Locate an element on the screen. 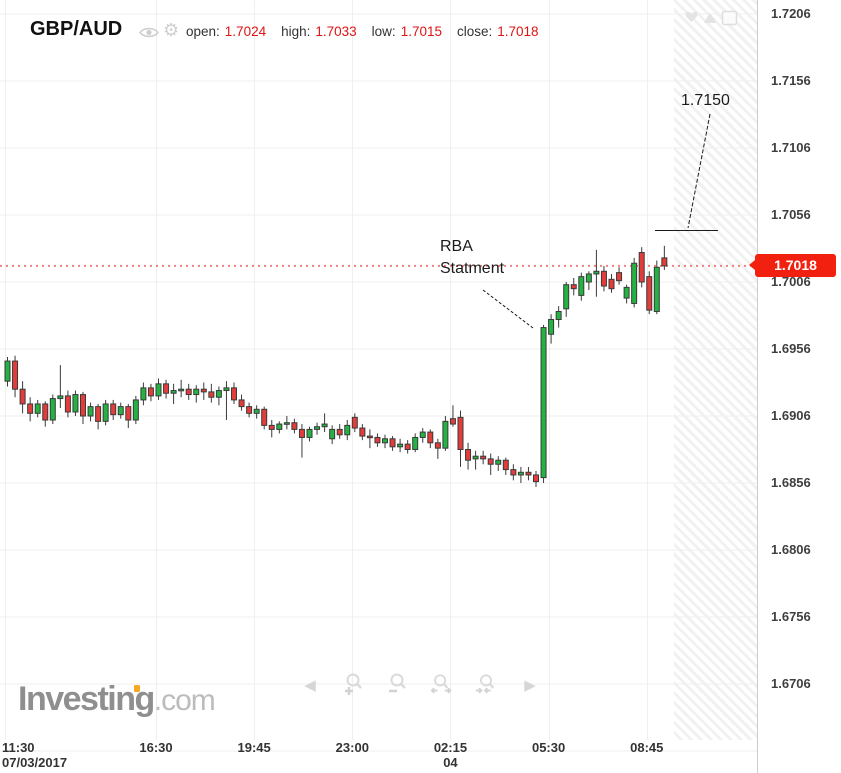 The width and height of the screenshot is (841, 773). chart-corner-controls is located at coordinates (711, 20).